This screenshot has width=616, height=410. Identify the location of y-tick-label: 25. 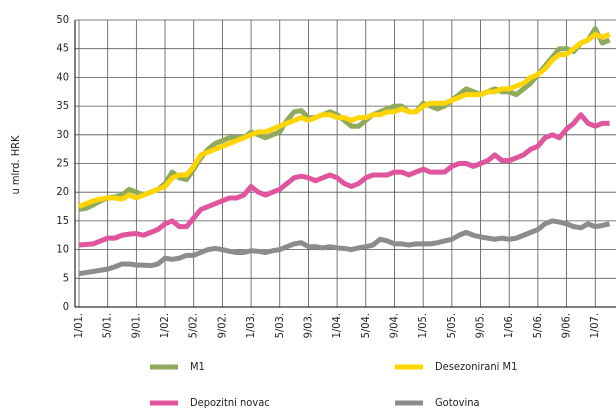
(62, 163).